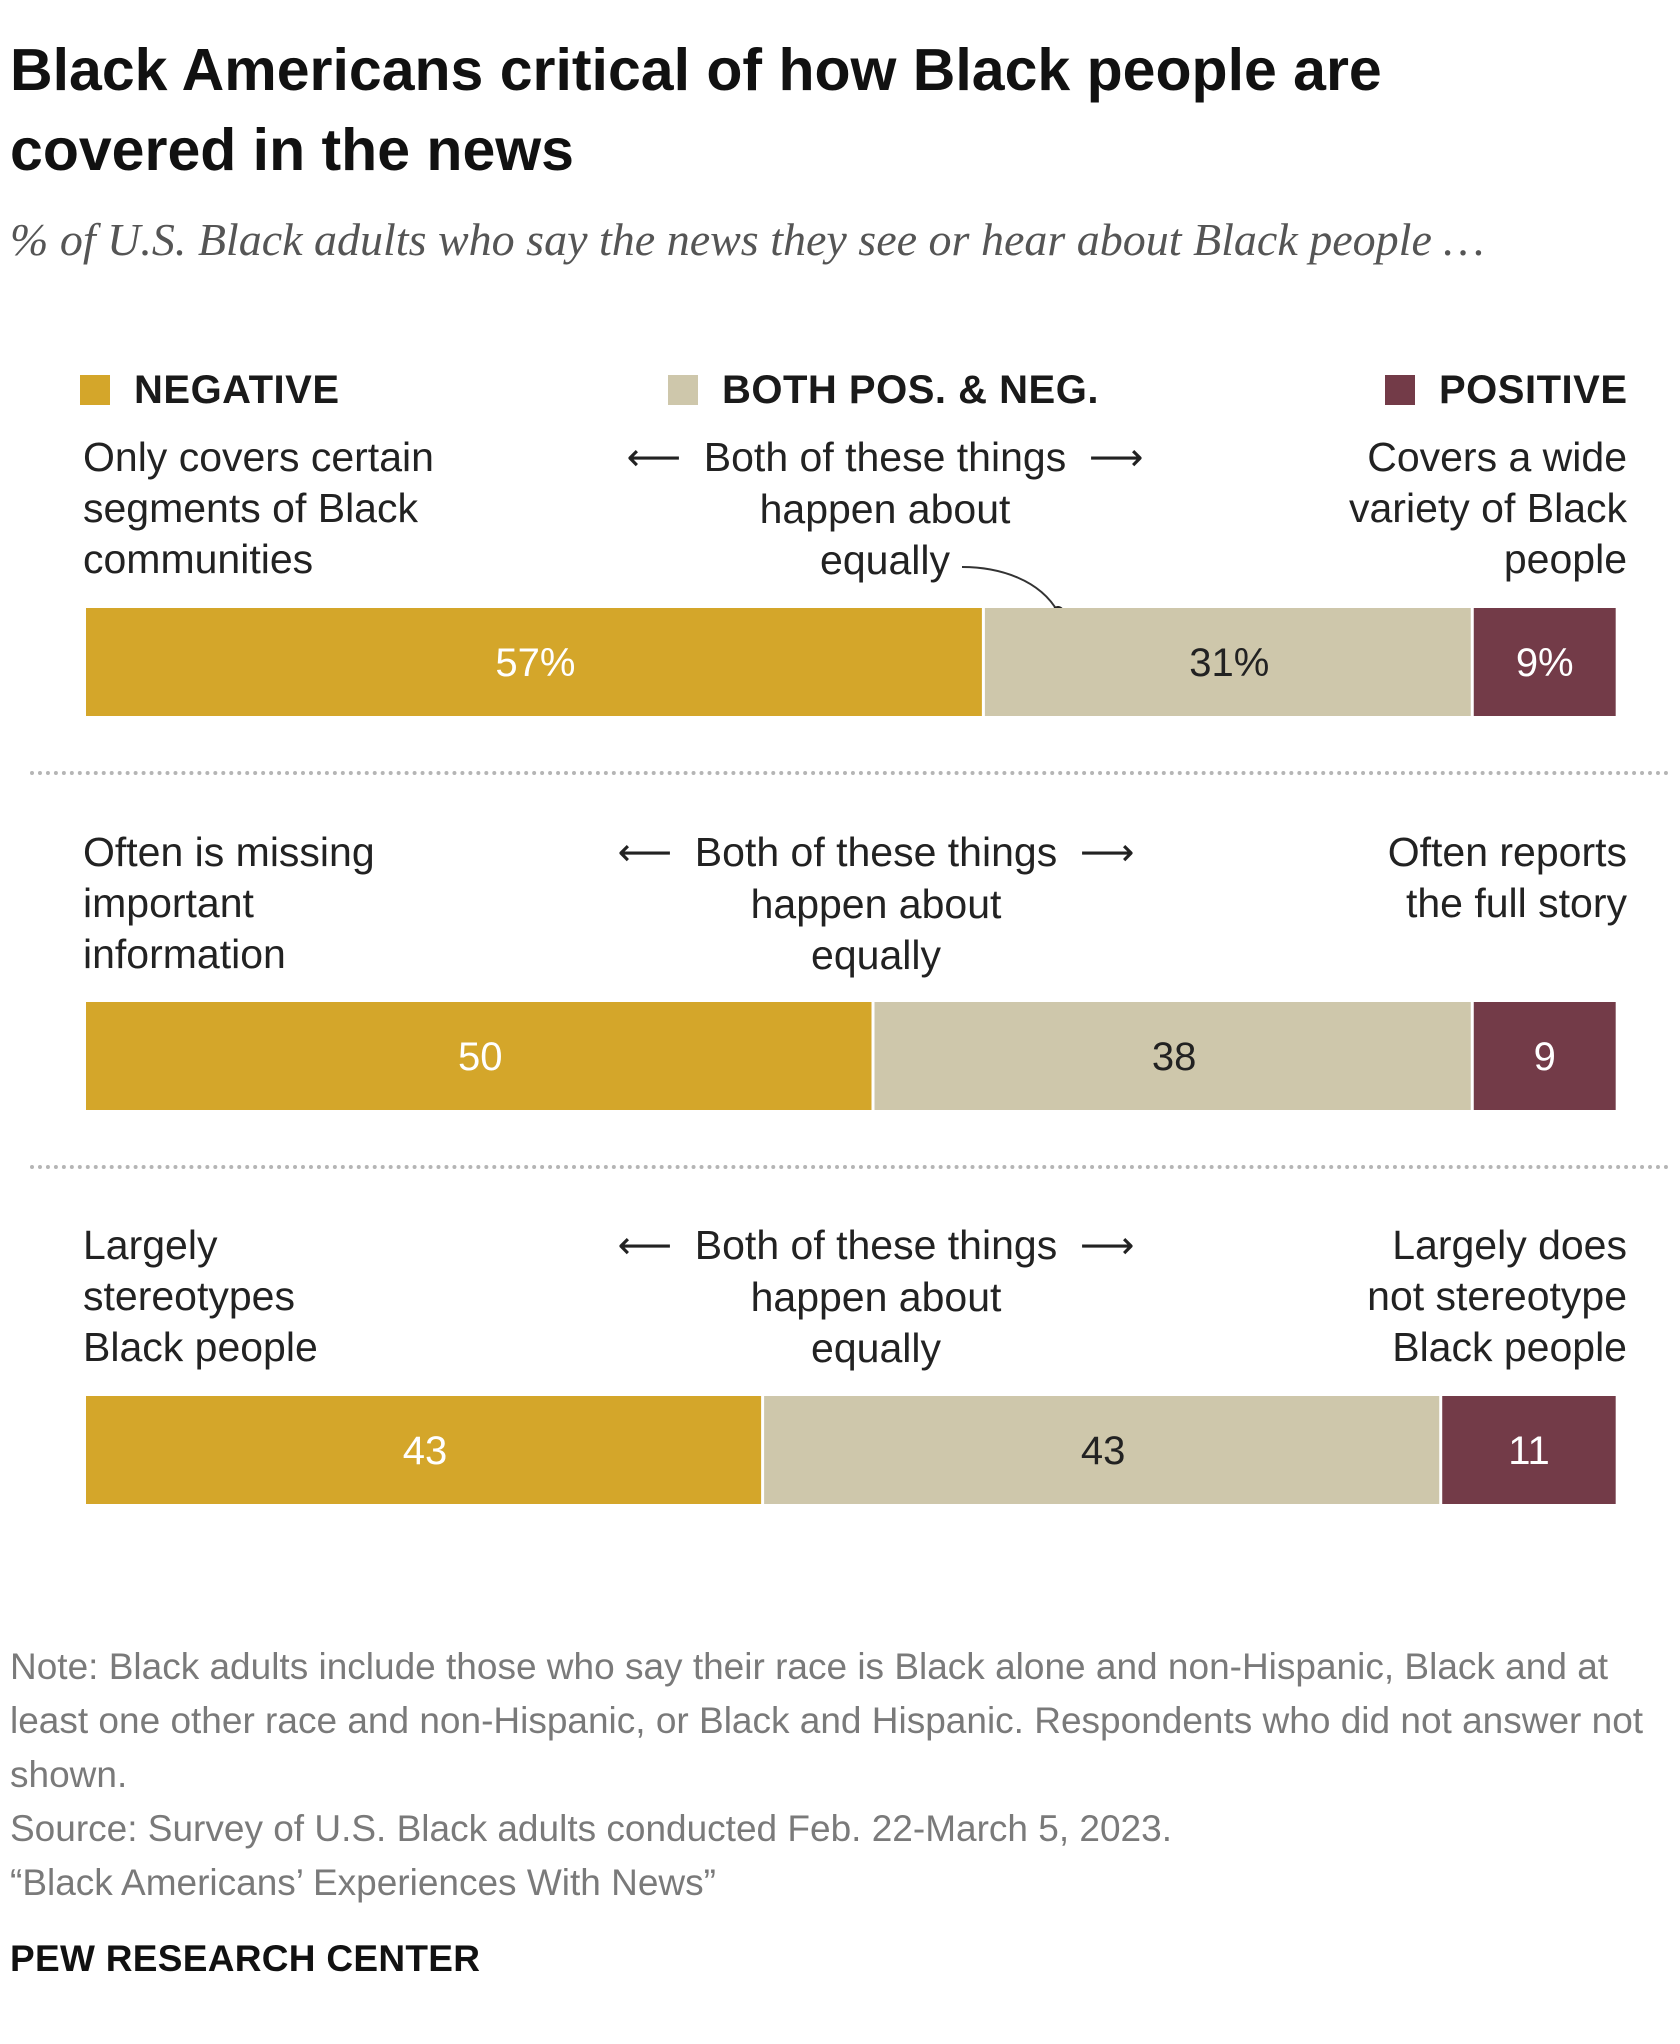  I want to click on bar-segment-both-pos-neg-row3, so click(1102, 1450).